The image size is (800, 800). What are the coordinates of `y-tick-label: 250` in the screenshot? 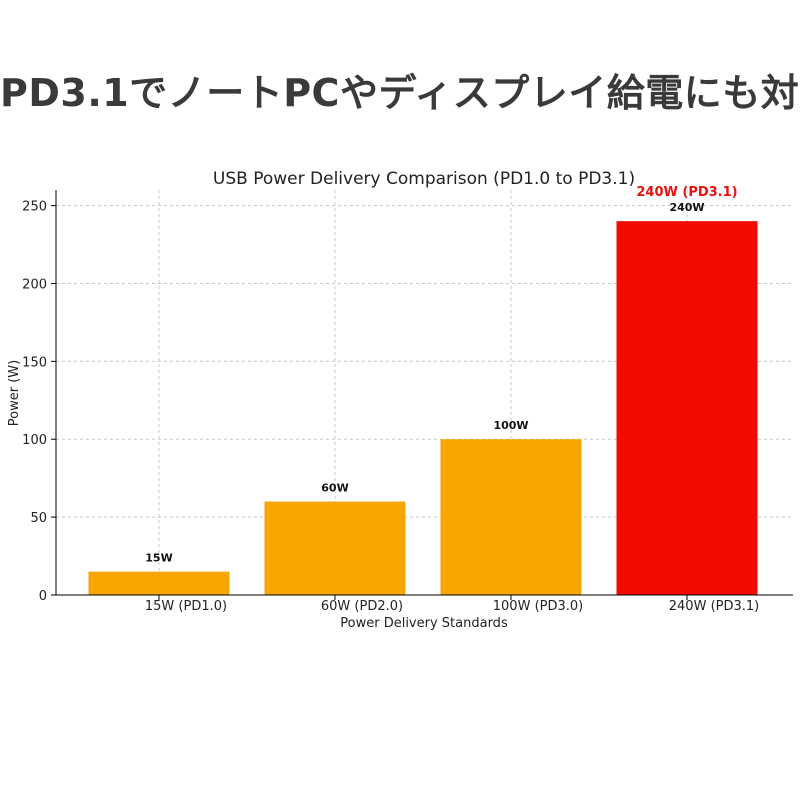 It's located at (34, 207).